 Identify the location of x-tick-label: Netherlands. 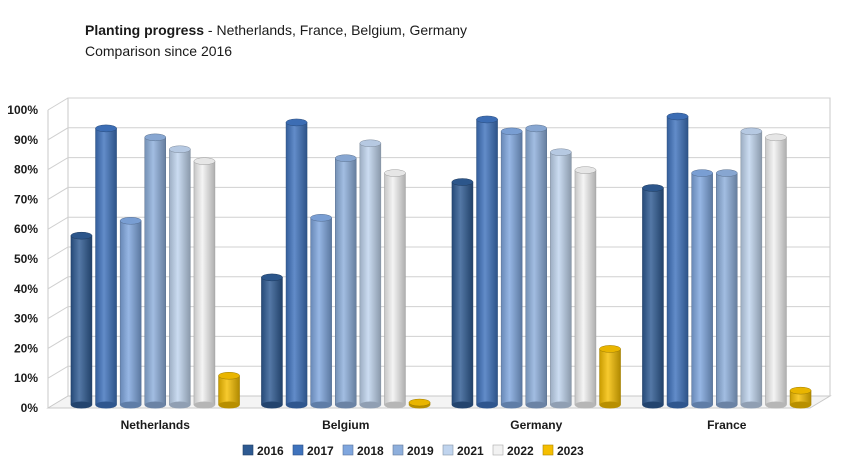
(156, 425).